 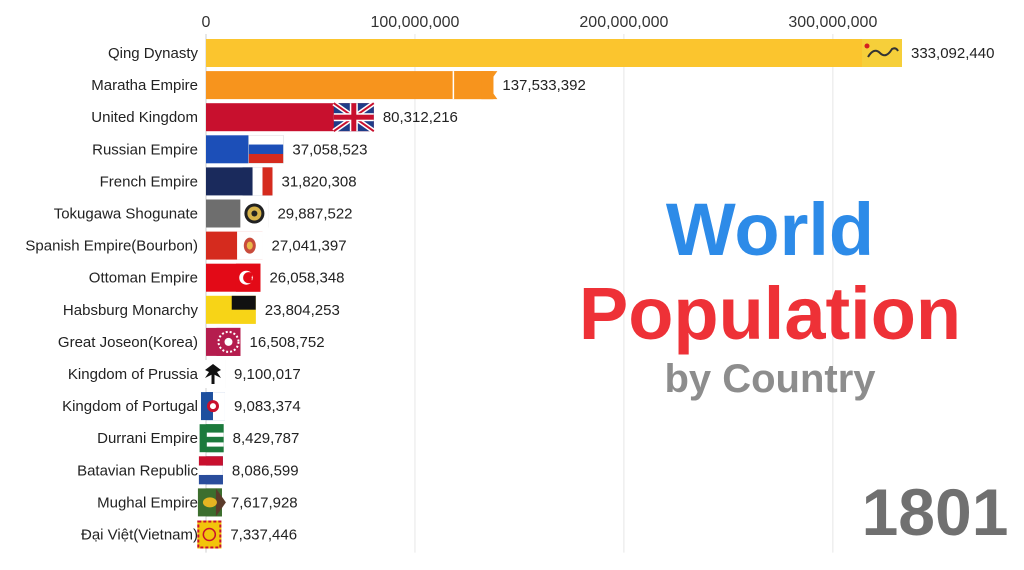 I want to click on category-label: Kingdom of Portugal, so click(x=130, y=406).